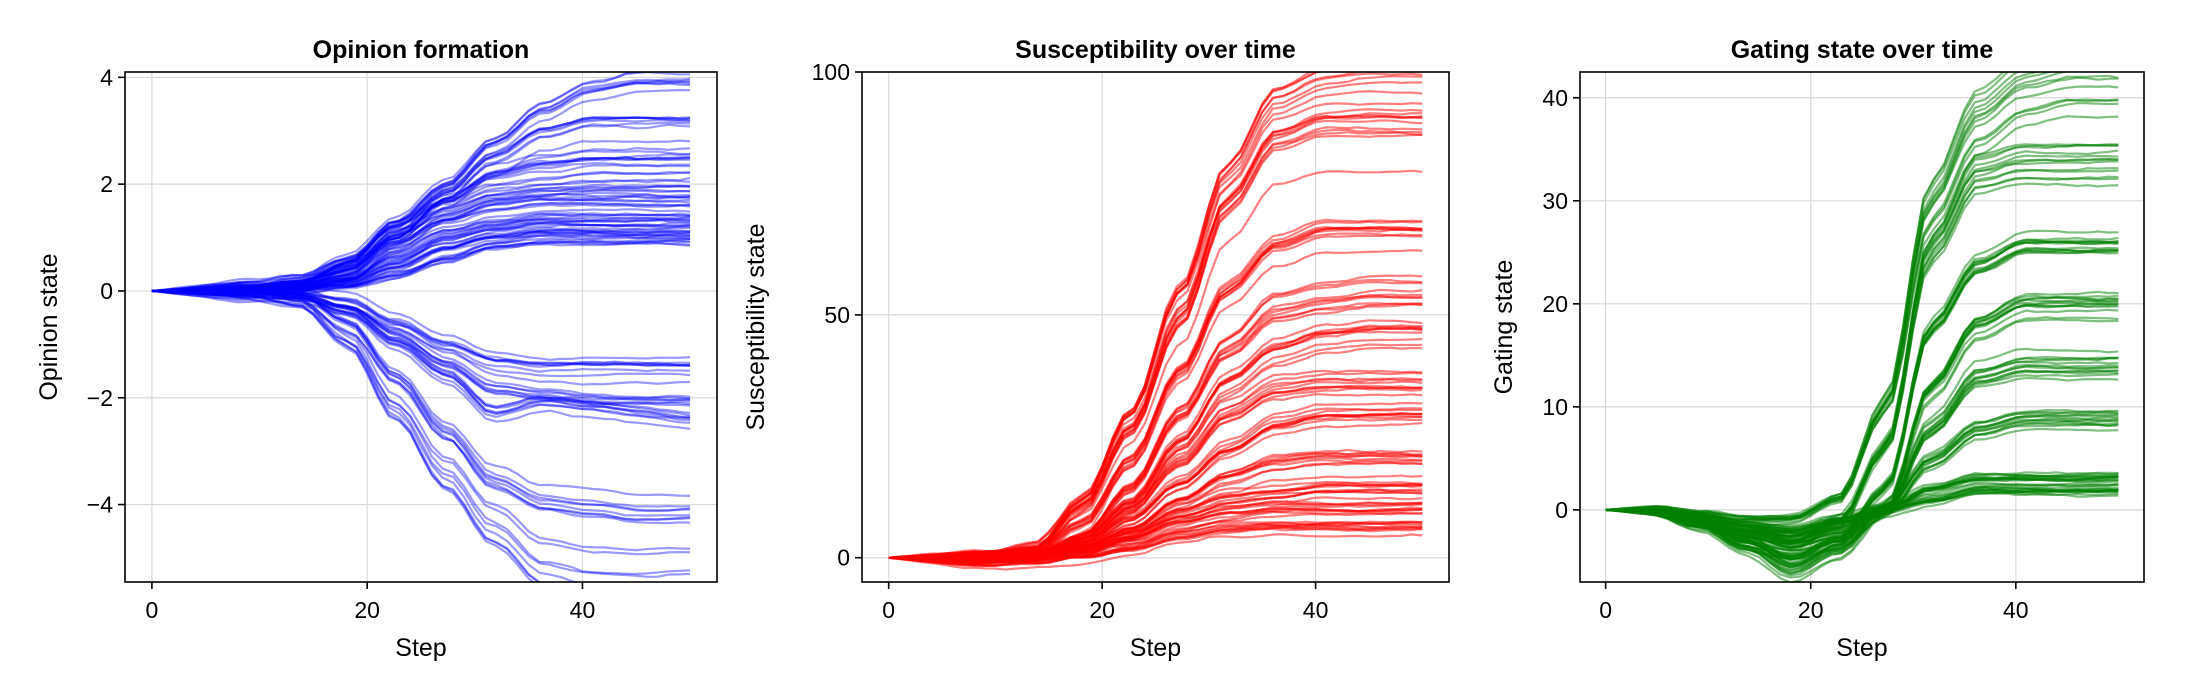  What do you see at coordinates (1555, 98) in the screenshot?
I see `y-tick-label: 40` at bounding box center [1555, 98].